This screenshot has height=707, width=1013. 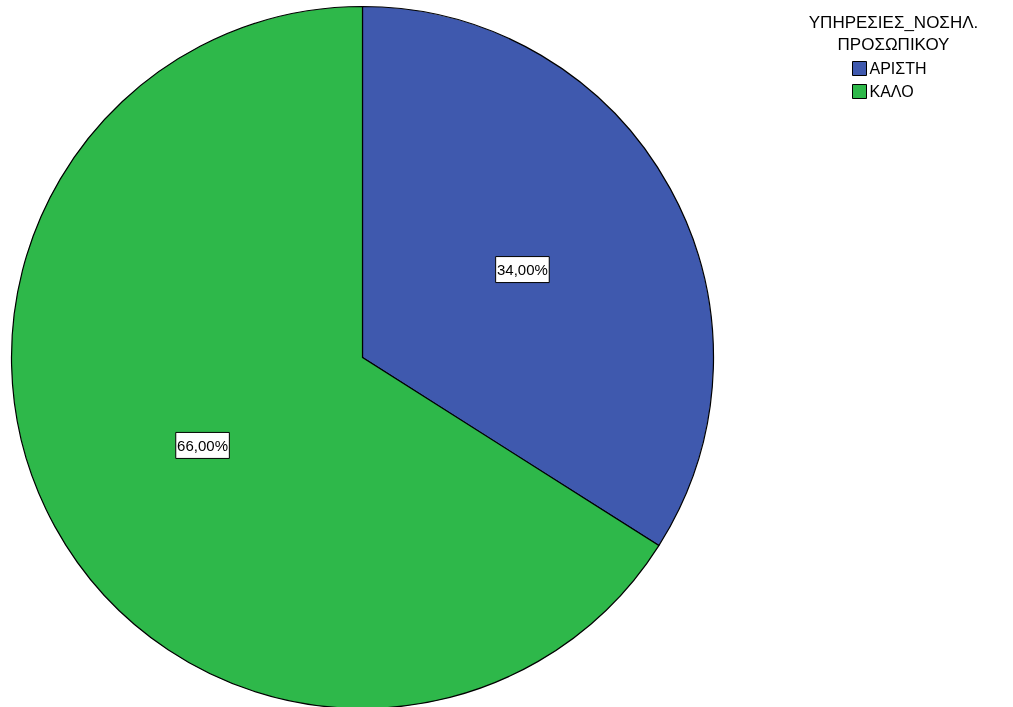 What do you see at coordinates (202, 445) in the screenshot?
I see `data-label: 66,00%` at bounding box center [202, 445].